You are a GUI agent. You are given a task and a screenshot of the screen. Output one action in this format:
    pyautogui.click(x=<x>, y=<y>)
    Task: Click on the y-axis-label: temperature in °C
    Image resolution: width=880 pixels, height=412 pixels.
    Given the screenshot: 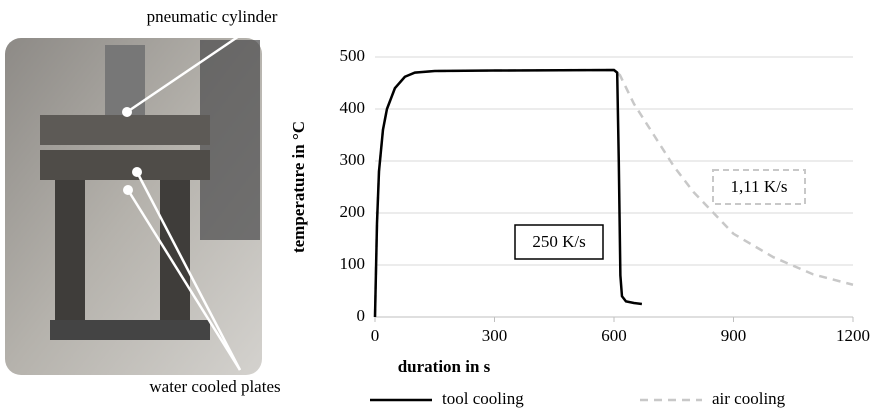 What is the action you would take?
    pyautogui.click(x=298, y=187)
    